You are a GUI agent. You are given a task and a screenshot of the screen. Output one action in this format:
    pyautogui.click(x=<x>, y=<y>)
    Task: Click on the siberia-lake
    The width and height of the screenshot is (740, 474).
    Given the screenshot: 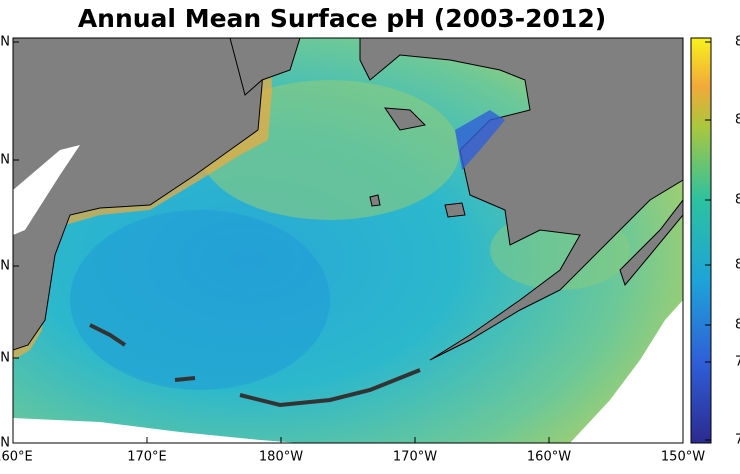 What is the action you would take?
    pyautogui.click(x=46, y=190)
    